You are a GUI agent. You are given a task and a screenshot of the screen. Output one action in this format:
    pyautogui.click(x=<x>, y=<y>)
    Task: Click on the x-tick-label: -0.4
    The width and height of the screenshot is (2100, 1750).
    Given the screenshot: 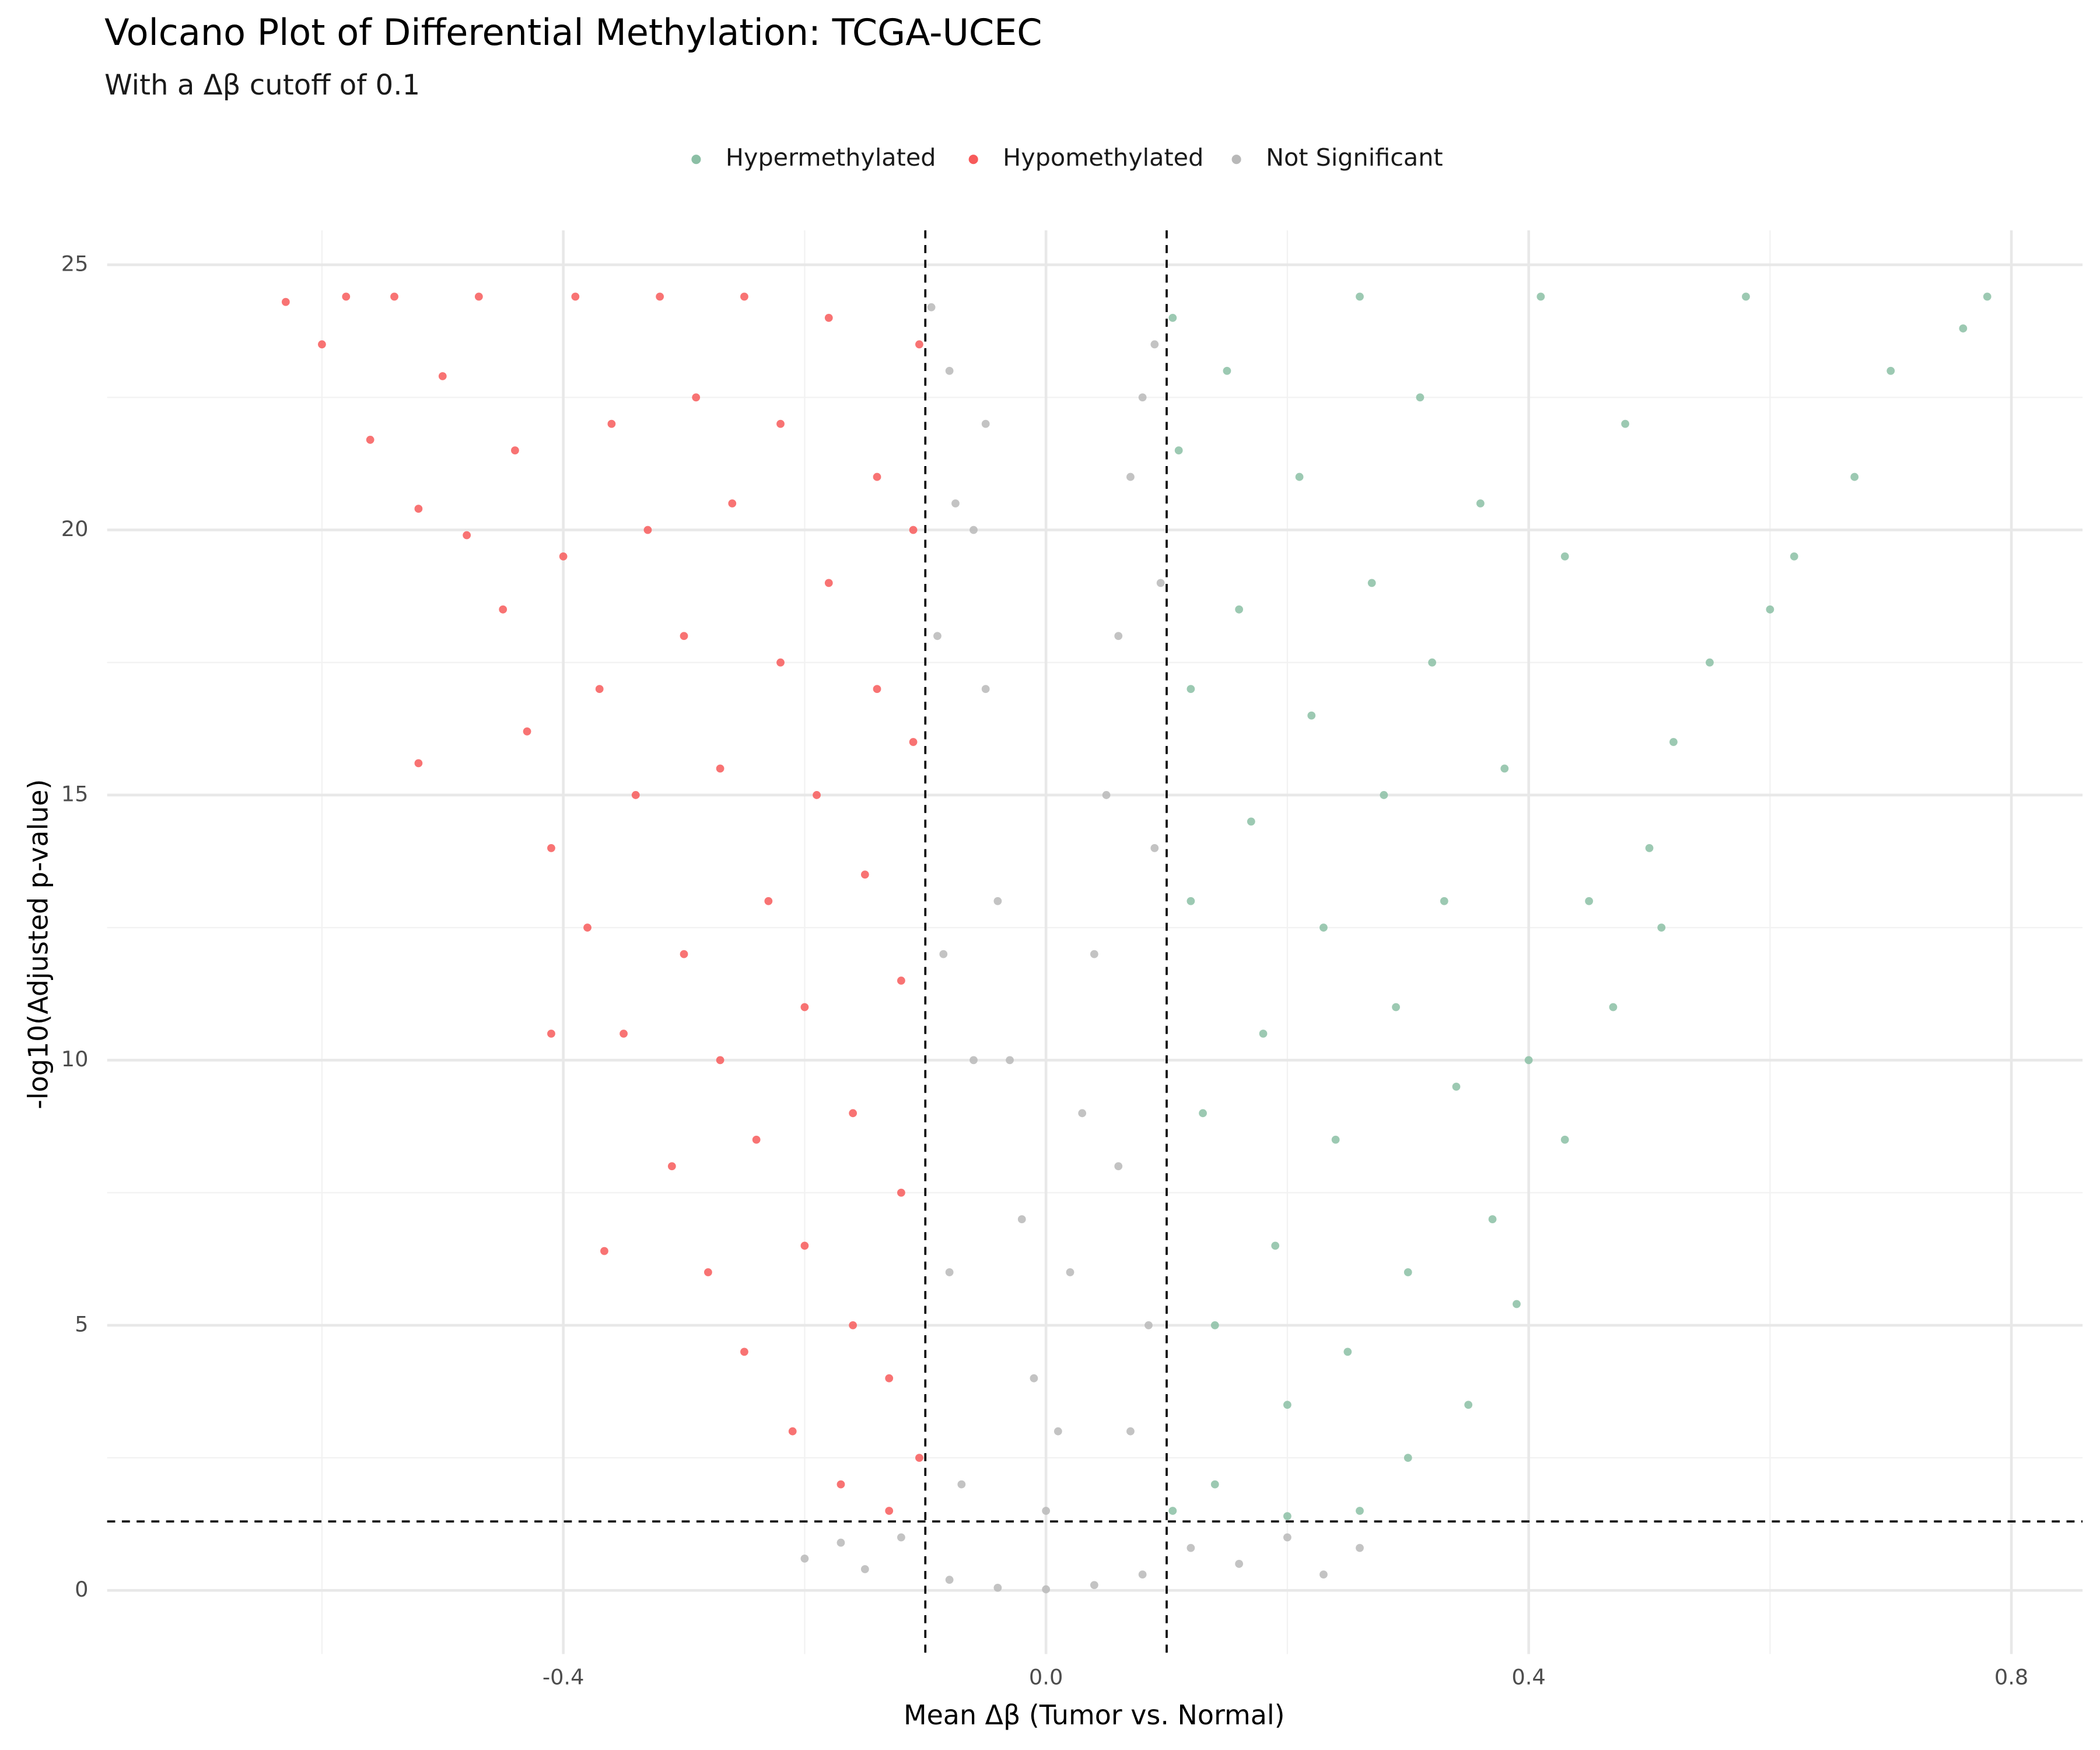 What is the action you would take?
    pyautogui.click(x=563, y=1676)
    